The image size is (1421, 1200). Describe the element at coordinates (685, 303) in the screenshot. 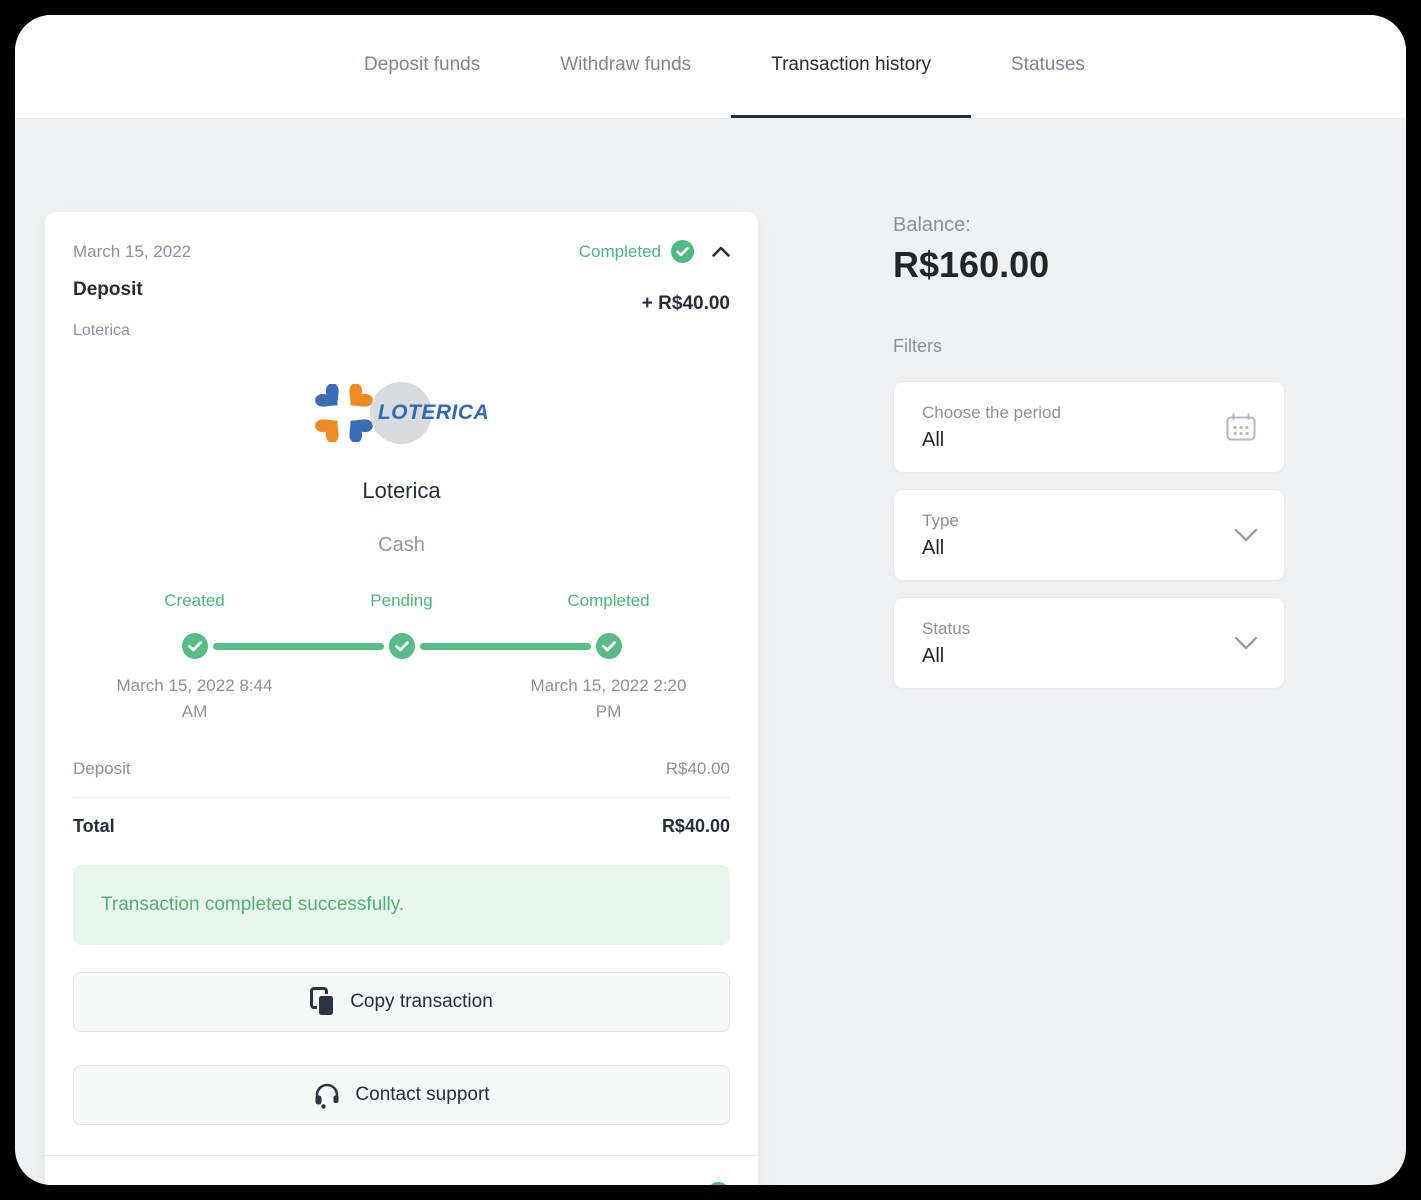

I see `transaction-amount: + R$40.00` at that location.